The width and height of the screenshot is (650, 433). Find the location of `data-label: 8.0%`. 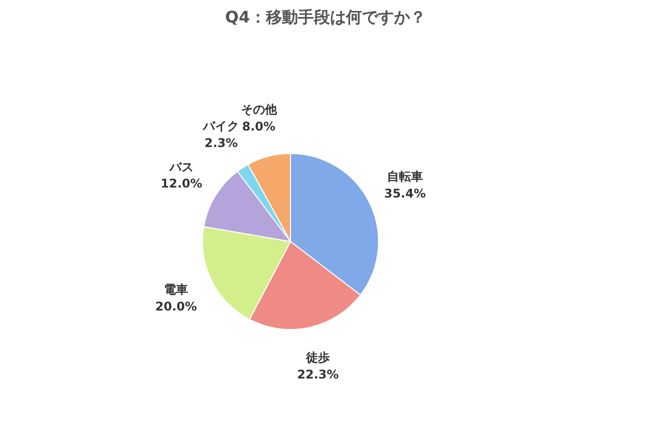

data-label: 8.0% is located at coordinates (259, 126).